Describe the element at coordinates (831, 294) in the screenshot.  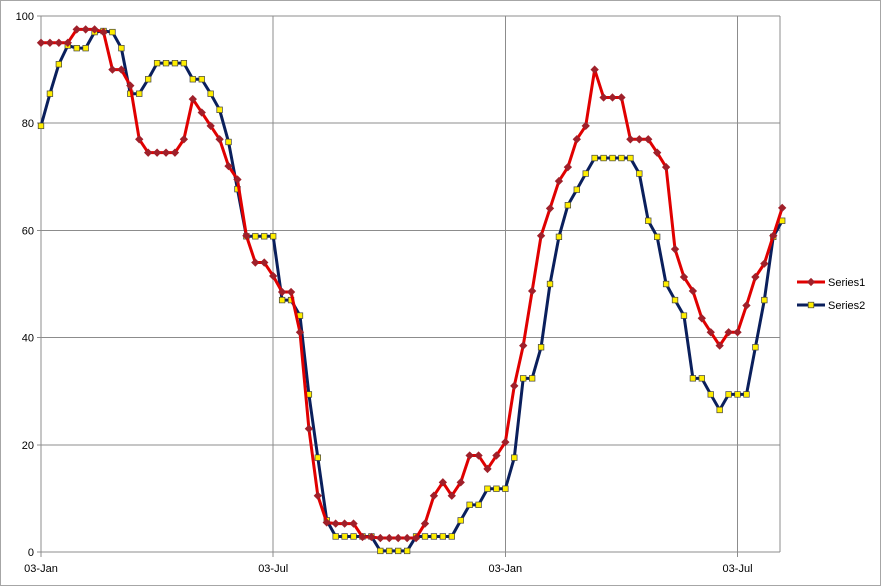
I see `legend: Series1 Series2` at that location.